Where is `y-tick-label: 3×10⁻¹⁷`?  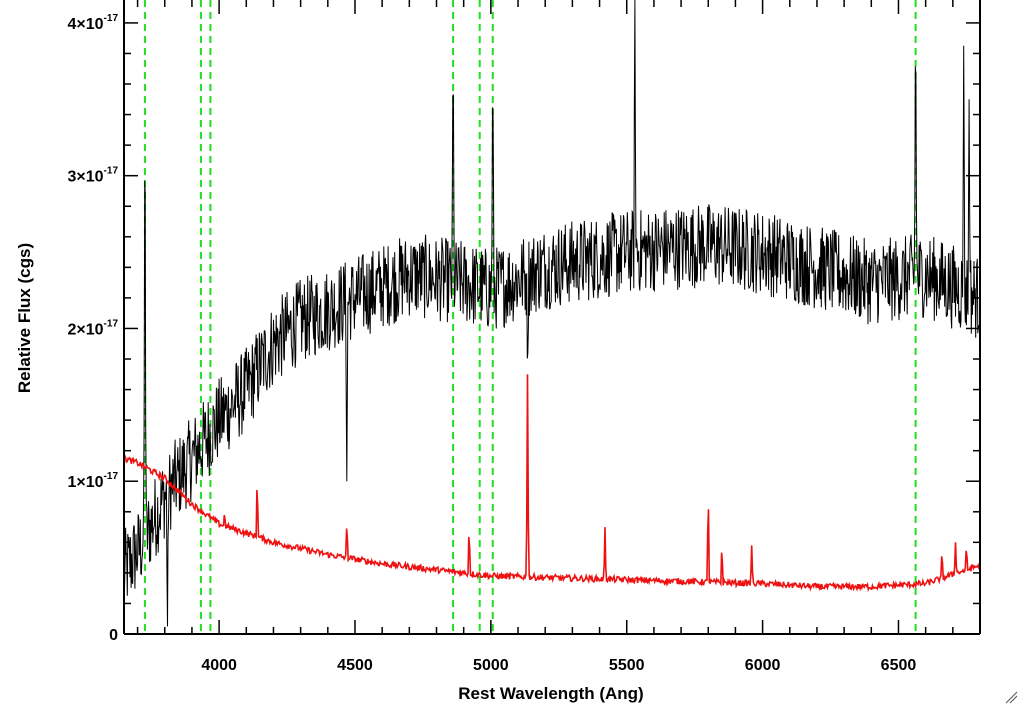
y-tick-label: 3×10⁻¹⁷ is located at coordinates (93, 176).